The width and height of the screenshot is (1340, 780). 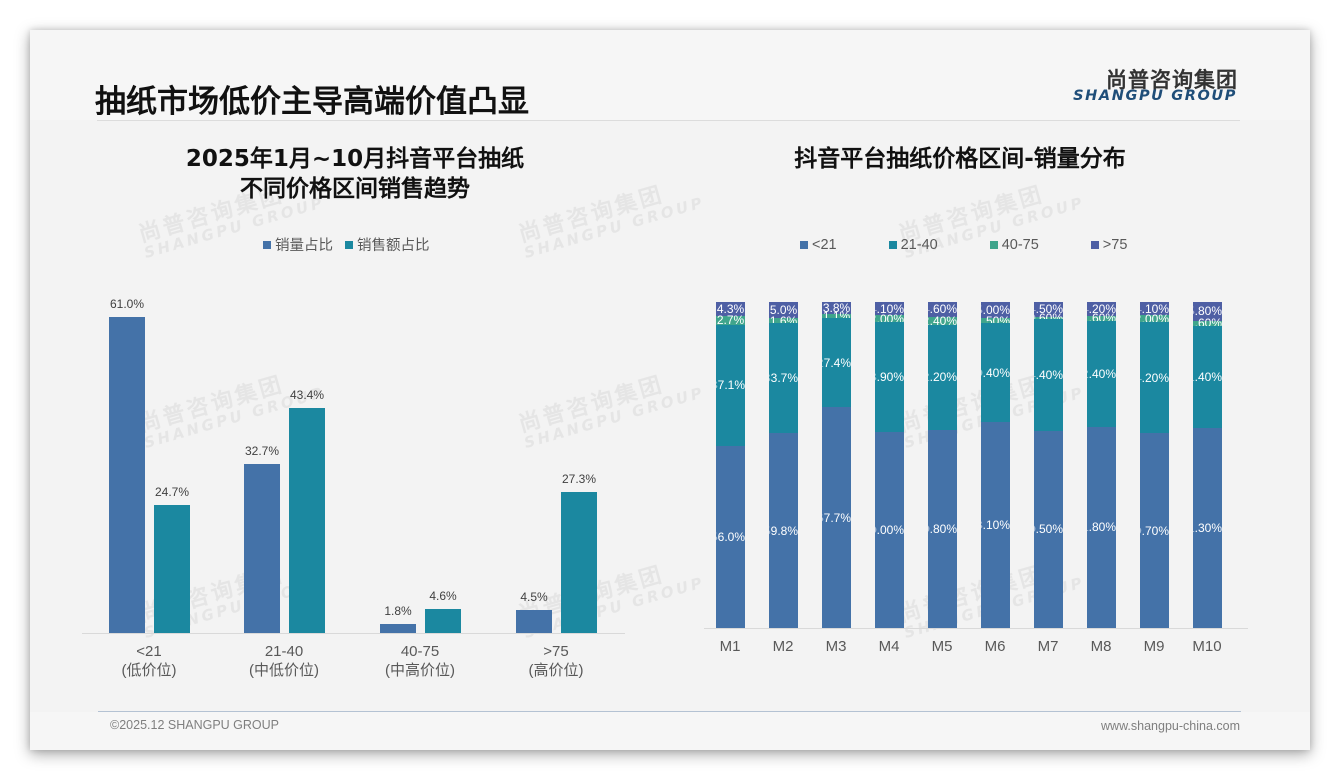 I want to click on left-chart-legend: 销量占比 销售额占比, so click(x=346, y=244).